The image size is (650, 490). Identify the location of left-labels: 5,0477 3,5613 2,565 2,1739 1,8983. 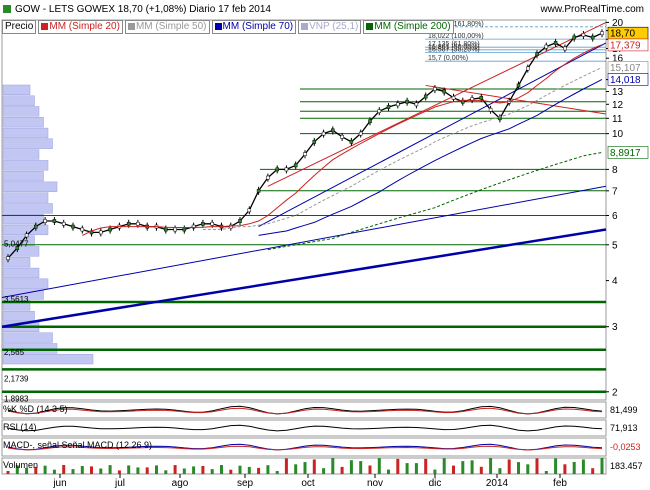
(16, 321).